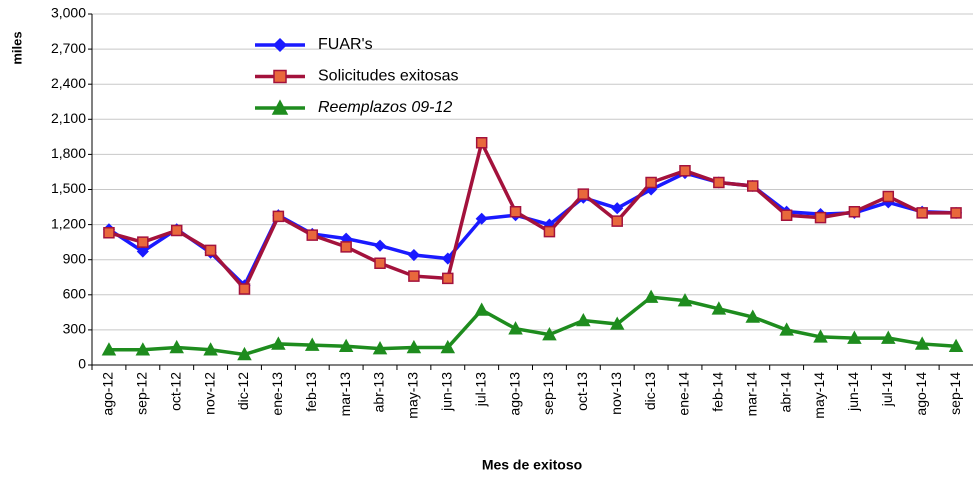 The width and height of the screenshot is (974, 481). What do you see at coordinates (413, 395) in the screenshot?
I see `x-tick-label: may-13` at bounding box center [413, 395].